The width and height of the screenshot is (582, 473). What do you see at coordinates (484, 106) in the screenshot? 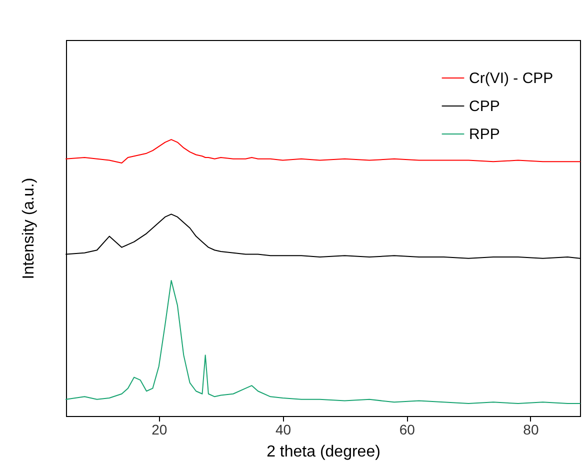
I see `legend-label: CPP` at bounding box center [484, 106].